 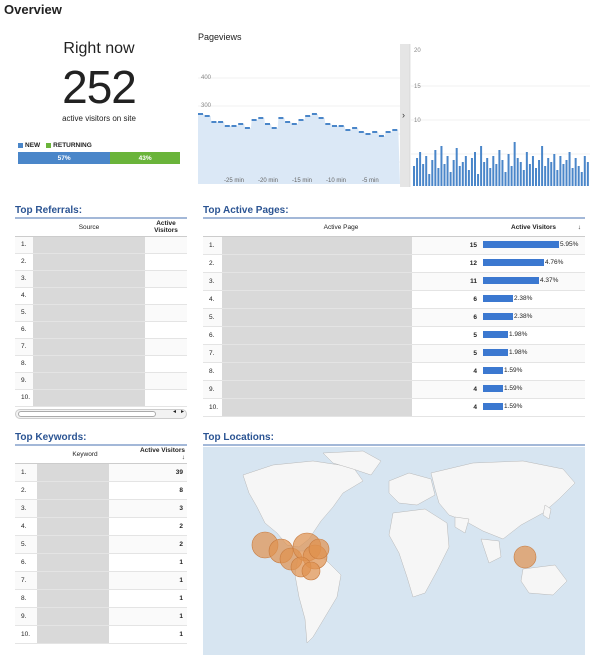 I want to click on table-row: 10., so click(x=101, y=398).